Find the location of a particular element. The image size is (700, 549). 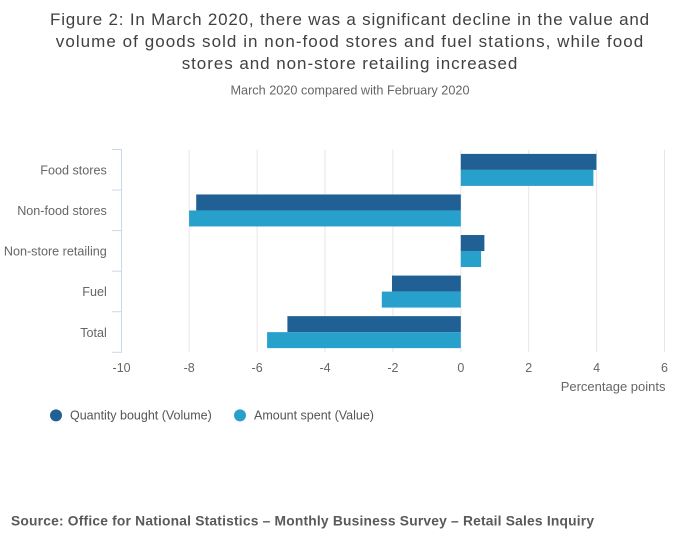

svg-text: 6 is located at coordinates (664, 368).